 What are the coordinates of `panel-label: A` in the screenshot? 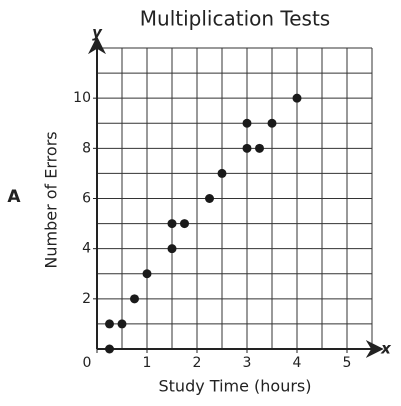 It's located at (14, 197).